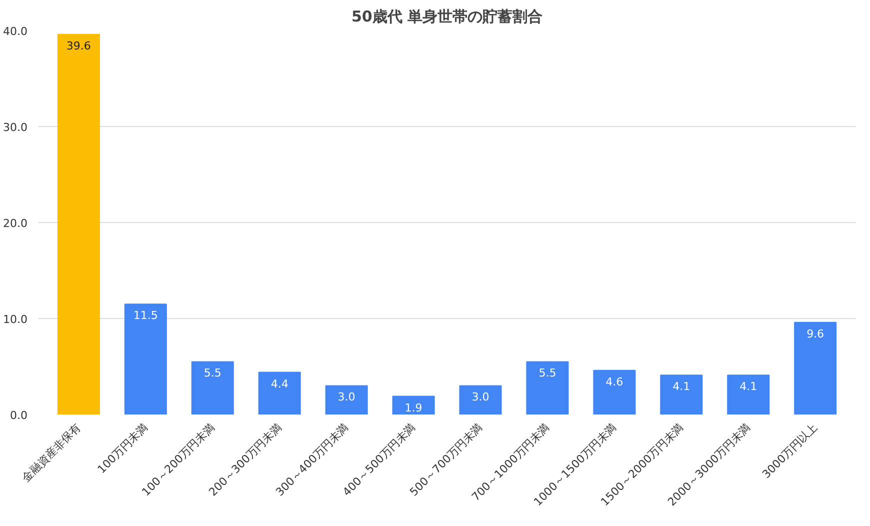 The image size is (870, 526). What do you see at coordinates (279, 383) in the screenshot?
I see `data-label: 4.4` at bounding box center [279, 383].